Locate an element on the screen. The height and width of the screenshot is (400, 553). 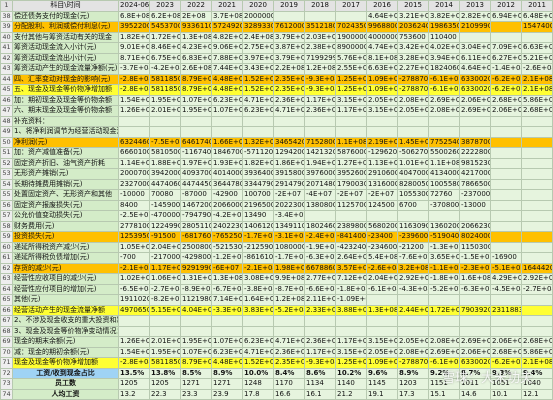
cell: 1.26E+09 is located at coordinates (134, 111).